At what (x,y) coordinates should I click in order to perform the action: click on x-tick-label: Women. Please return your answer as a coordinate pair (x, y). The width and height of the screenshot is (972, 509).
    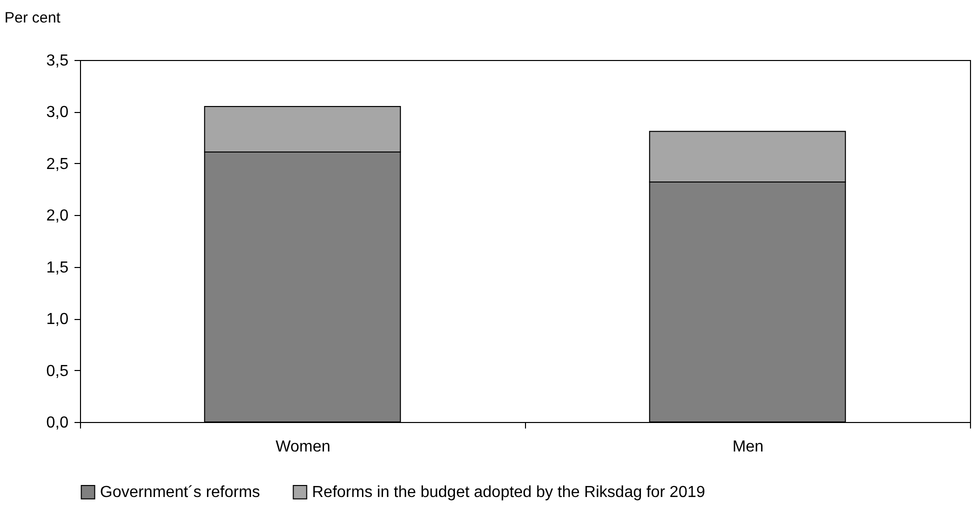
    Looking at the image, I should click on (303, 447).